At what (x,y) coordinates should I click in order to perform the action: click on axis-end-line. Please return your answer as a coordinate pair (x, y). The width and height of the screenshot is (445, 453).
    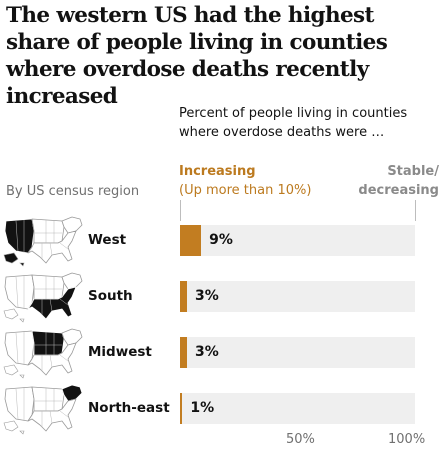
    Looking at the image, I should click on (415, 210).